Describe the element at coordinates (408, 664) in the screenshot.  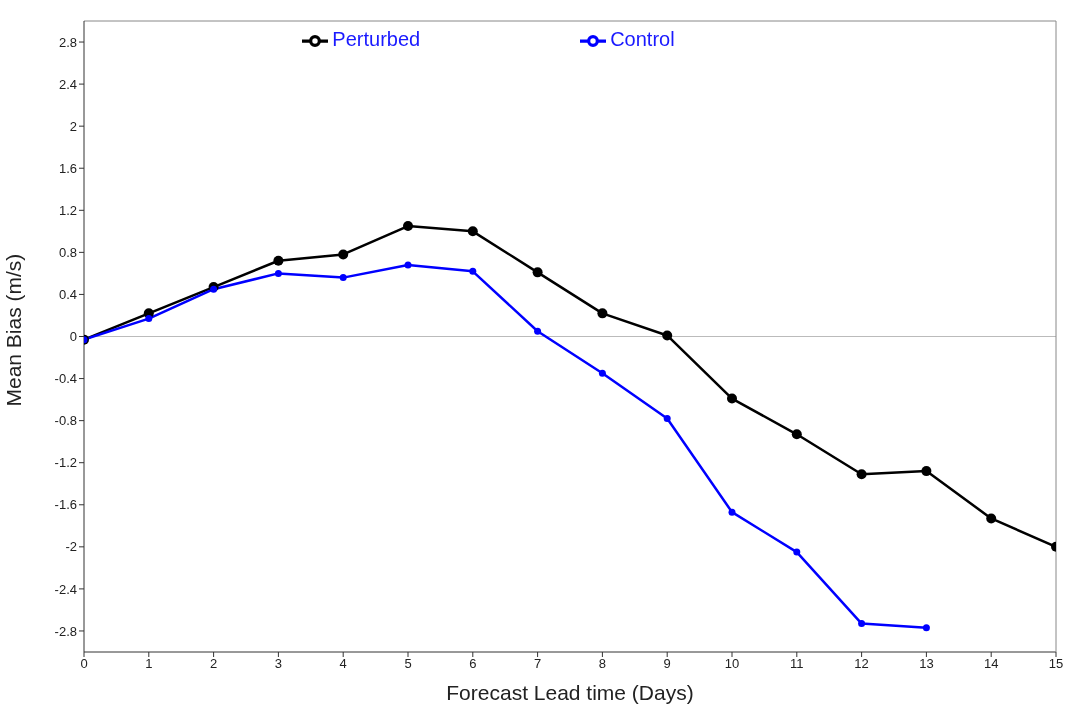
I see `x-tick-label: 5` at that location.